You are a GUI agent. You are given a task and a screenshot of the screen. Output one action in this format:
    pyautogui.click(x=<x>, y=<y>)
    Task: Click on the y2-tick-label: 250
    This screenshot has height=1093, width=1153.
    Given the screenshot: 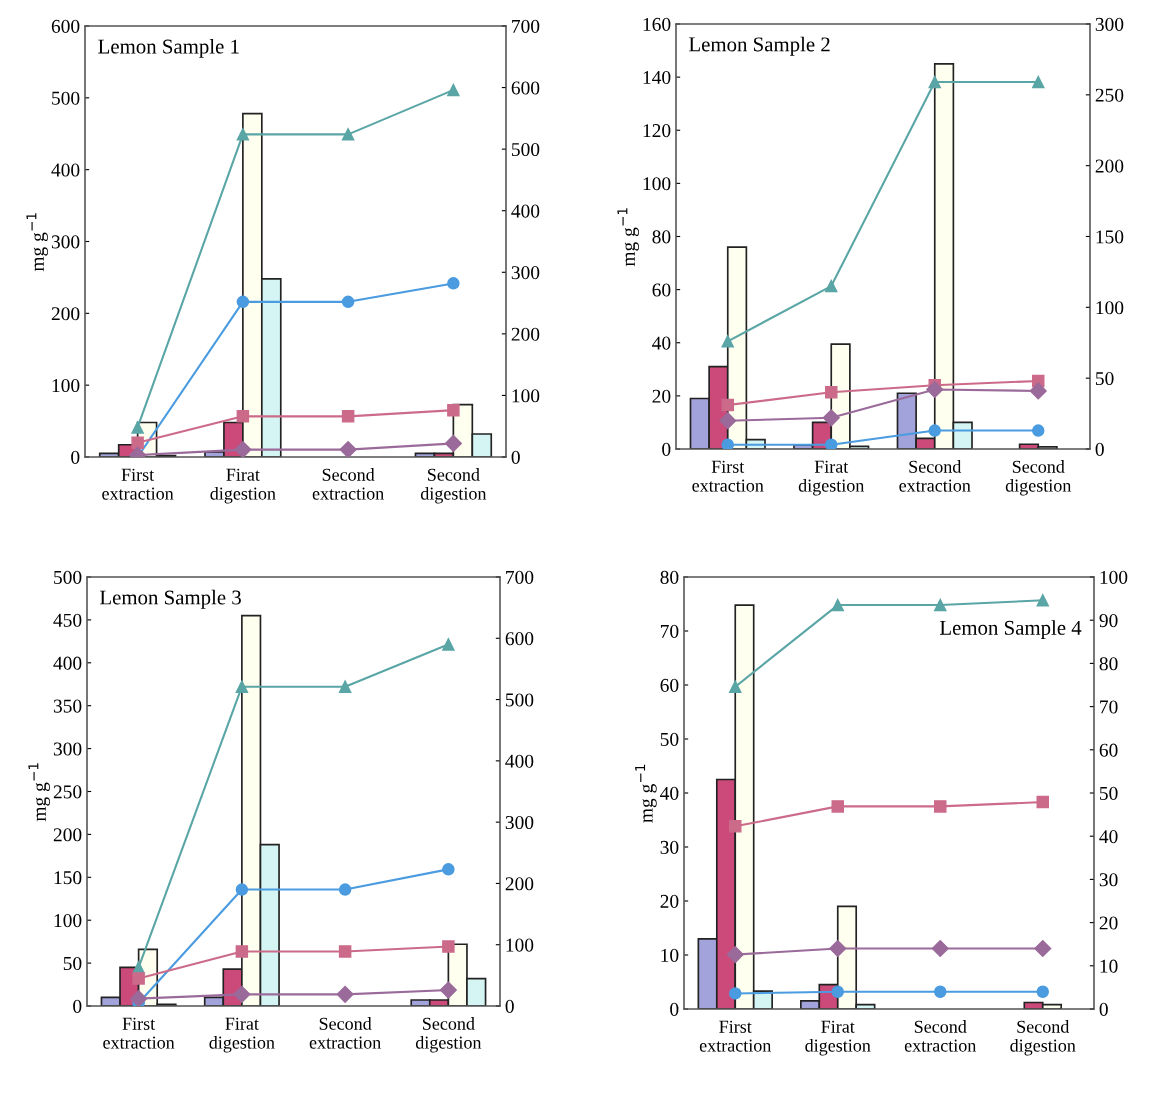 What is the action you would take?
    pyautogui.click(x=1109, y=95)
    